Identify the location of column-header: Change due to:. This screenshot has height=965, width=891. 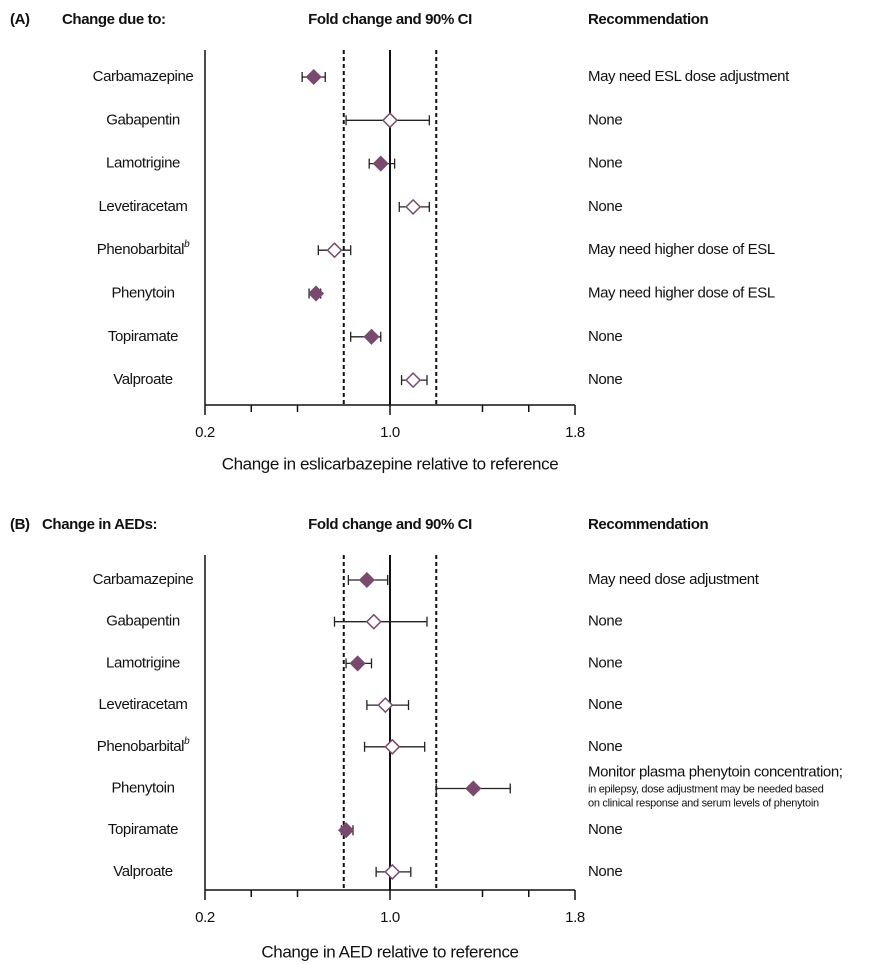
(114, 19).